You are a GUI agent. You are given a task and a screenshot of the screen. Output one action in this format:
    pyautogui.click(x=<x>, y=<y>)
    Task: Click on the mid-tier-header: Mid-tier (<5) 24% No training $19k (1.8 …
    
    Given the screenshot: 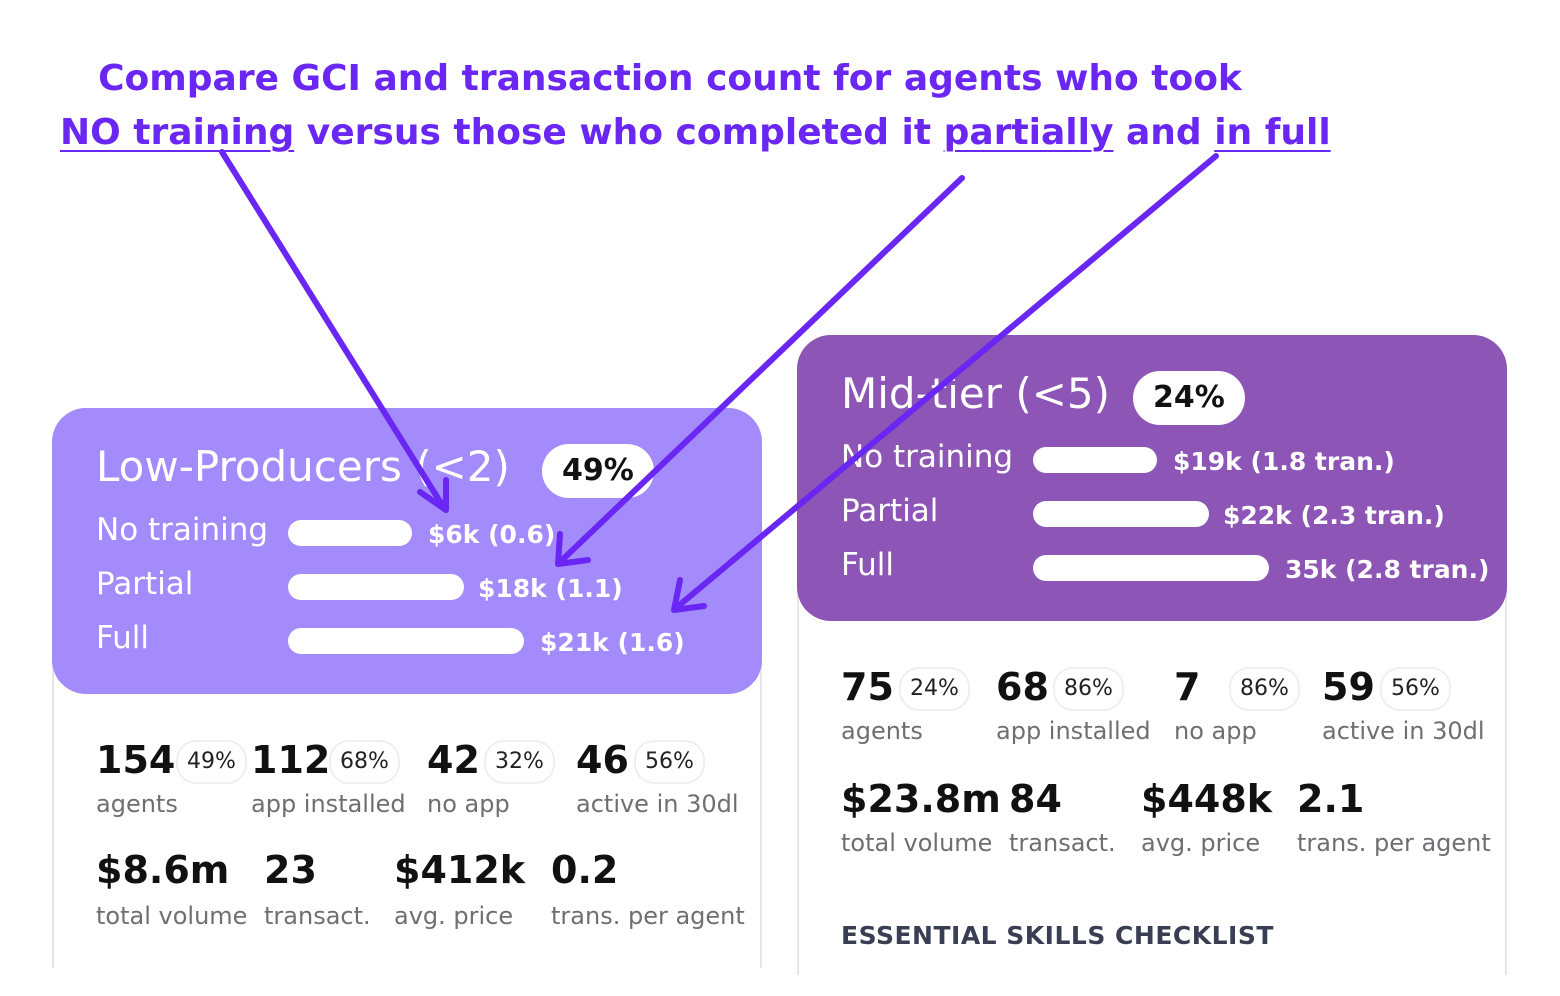 What is the action you would take?
    pyautogui.click(x=1152, y=478)
    